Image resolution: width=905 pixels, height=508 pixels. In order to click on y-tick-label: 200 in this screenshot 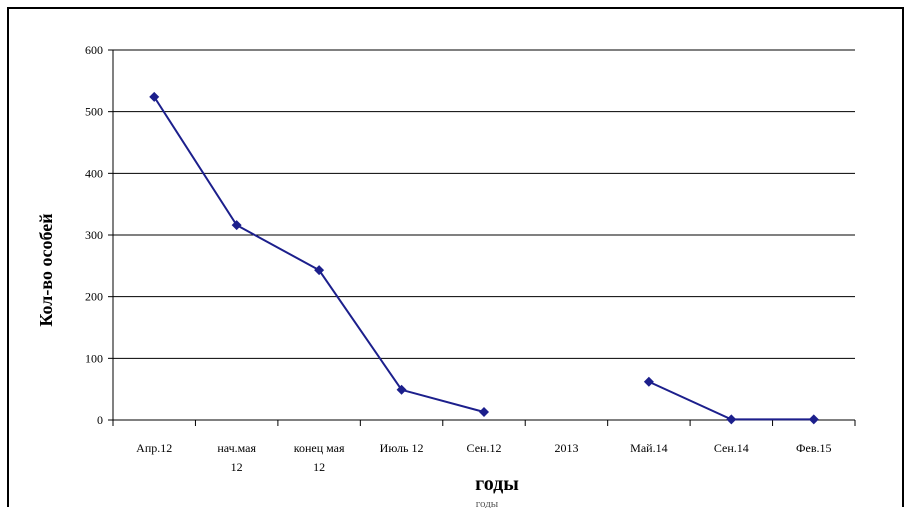, I will do `click(94, 297)`.